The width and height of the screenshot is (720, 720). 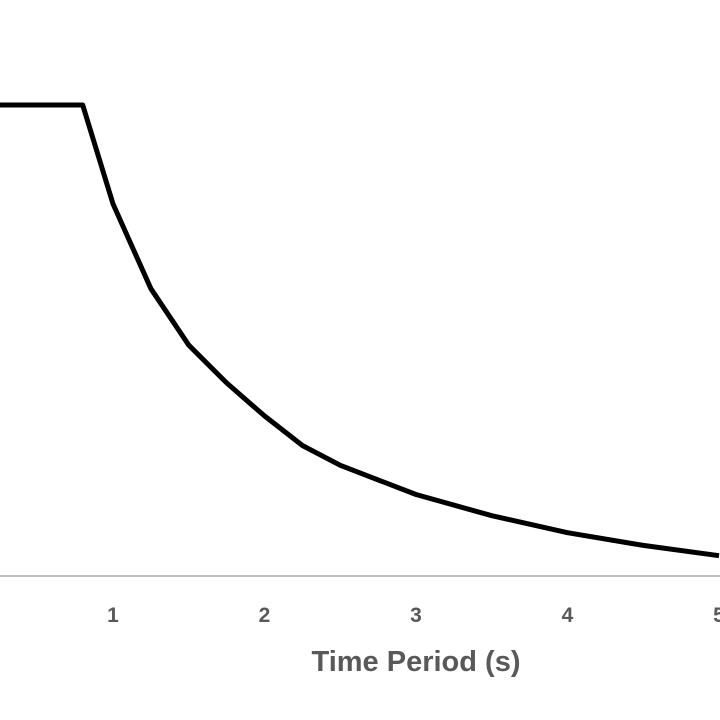 I want to click on x-tick-label: 3, so click(x=416, y=615).